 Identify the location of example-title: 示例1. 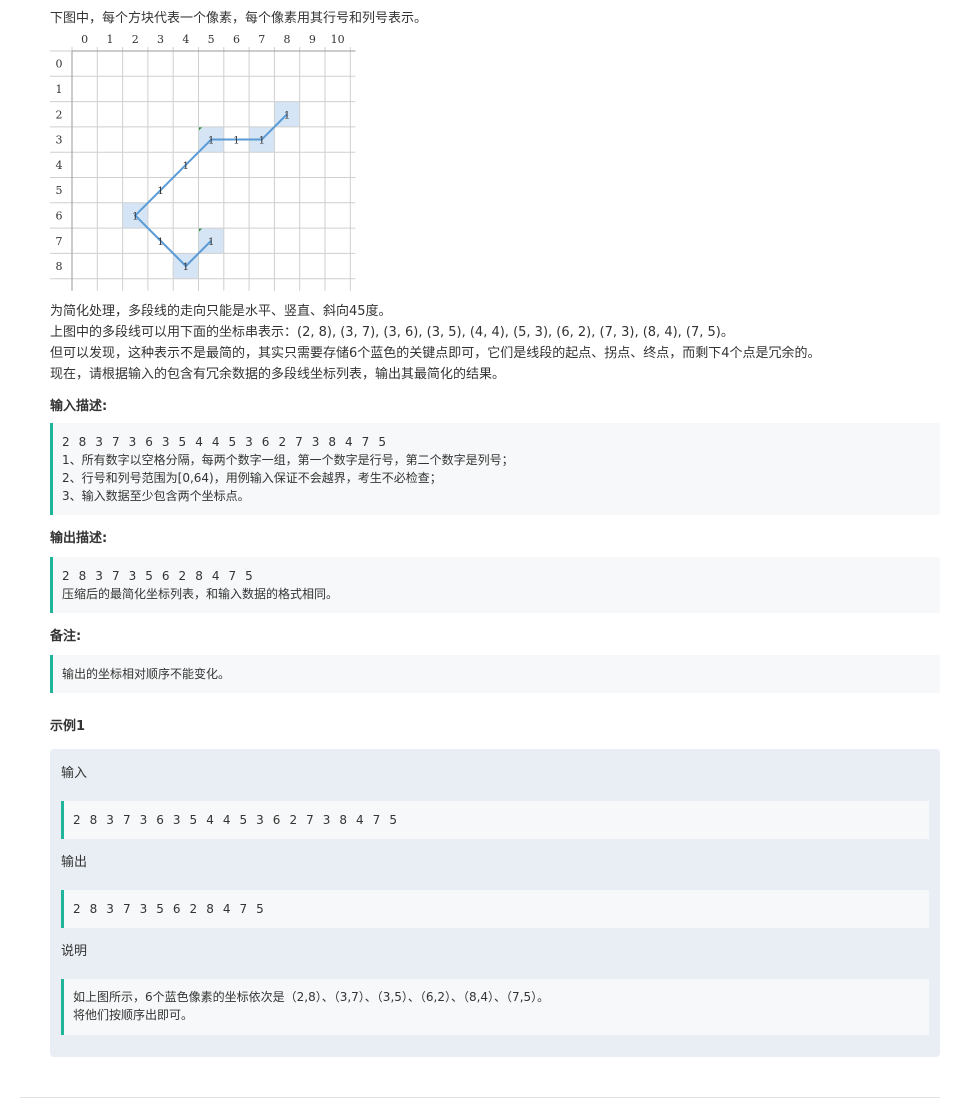
(68, 726).